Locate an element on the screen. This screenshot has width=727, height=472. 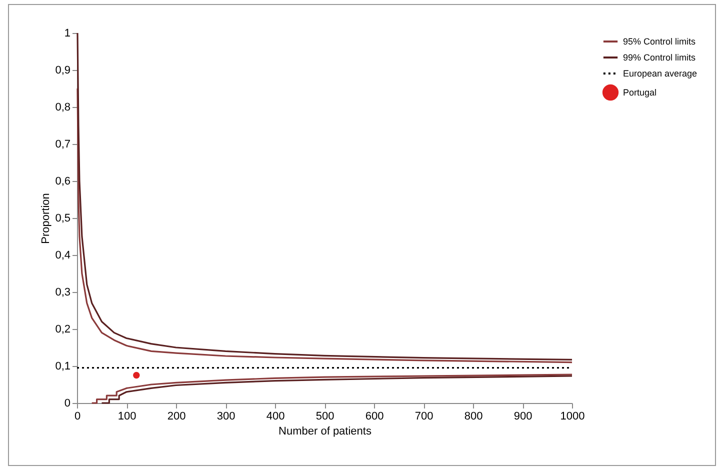
x-tick-label: 400 is located at coordinates (275, 416).